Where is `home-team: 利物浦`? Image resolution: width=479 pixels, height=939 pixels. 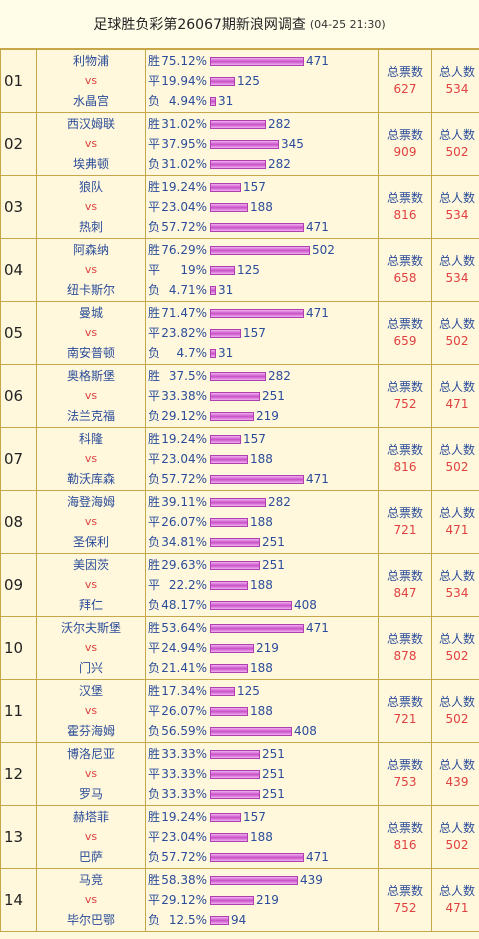 home-team: 利物浦 is located at coordinates (90, 61).